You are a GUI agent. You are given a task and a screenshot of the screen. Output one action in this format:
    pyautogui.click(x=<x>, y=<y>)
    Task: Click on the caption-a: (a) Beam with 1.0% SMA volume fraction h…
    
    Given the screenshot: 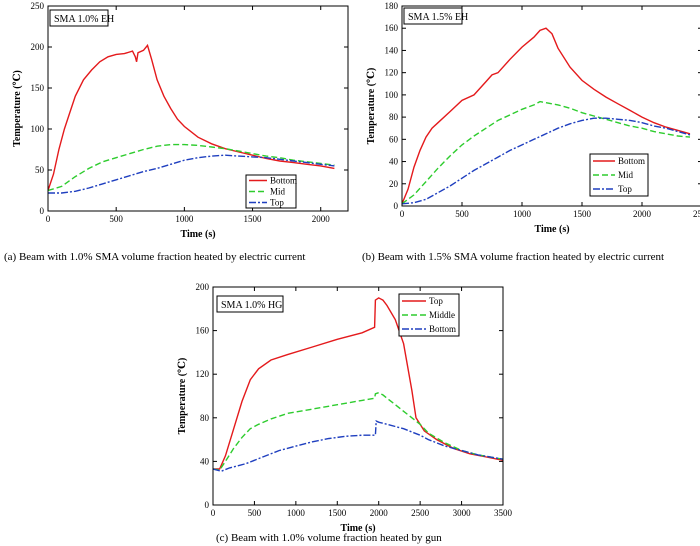 What is the action you would take?
    pyautogui.click(x=155, y=257)
    